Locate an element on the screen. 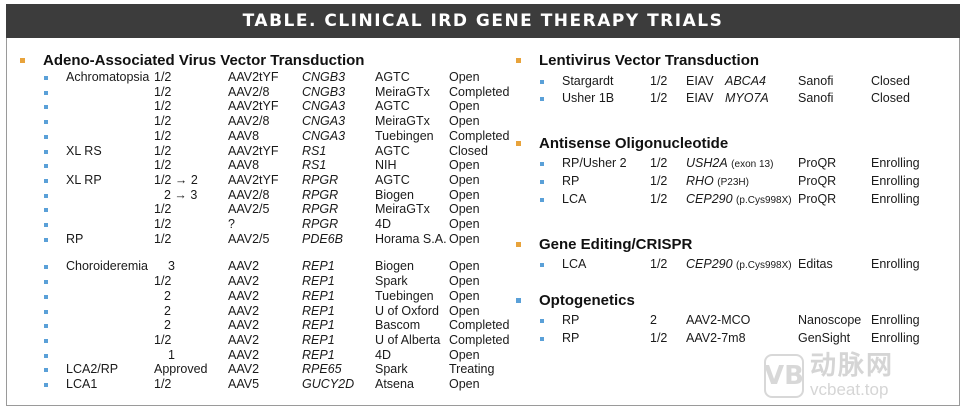 This screenshot has height=414, width=966. sponsor-cell: AGTC is located at coordinates (392, 180).